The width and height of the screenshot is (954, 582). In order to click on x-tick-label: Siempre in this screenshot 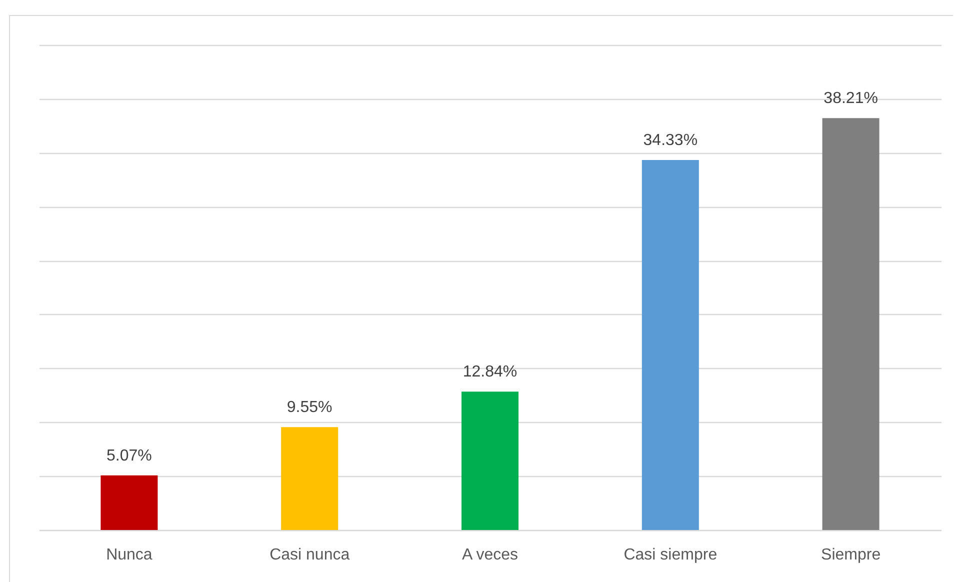, I will do `click(851, 555)`.